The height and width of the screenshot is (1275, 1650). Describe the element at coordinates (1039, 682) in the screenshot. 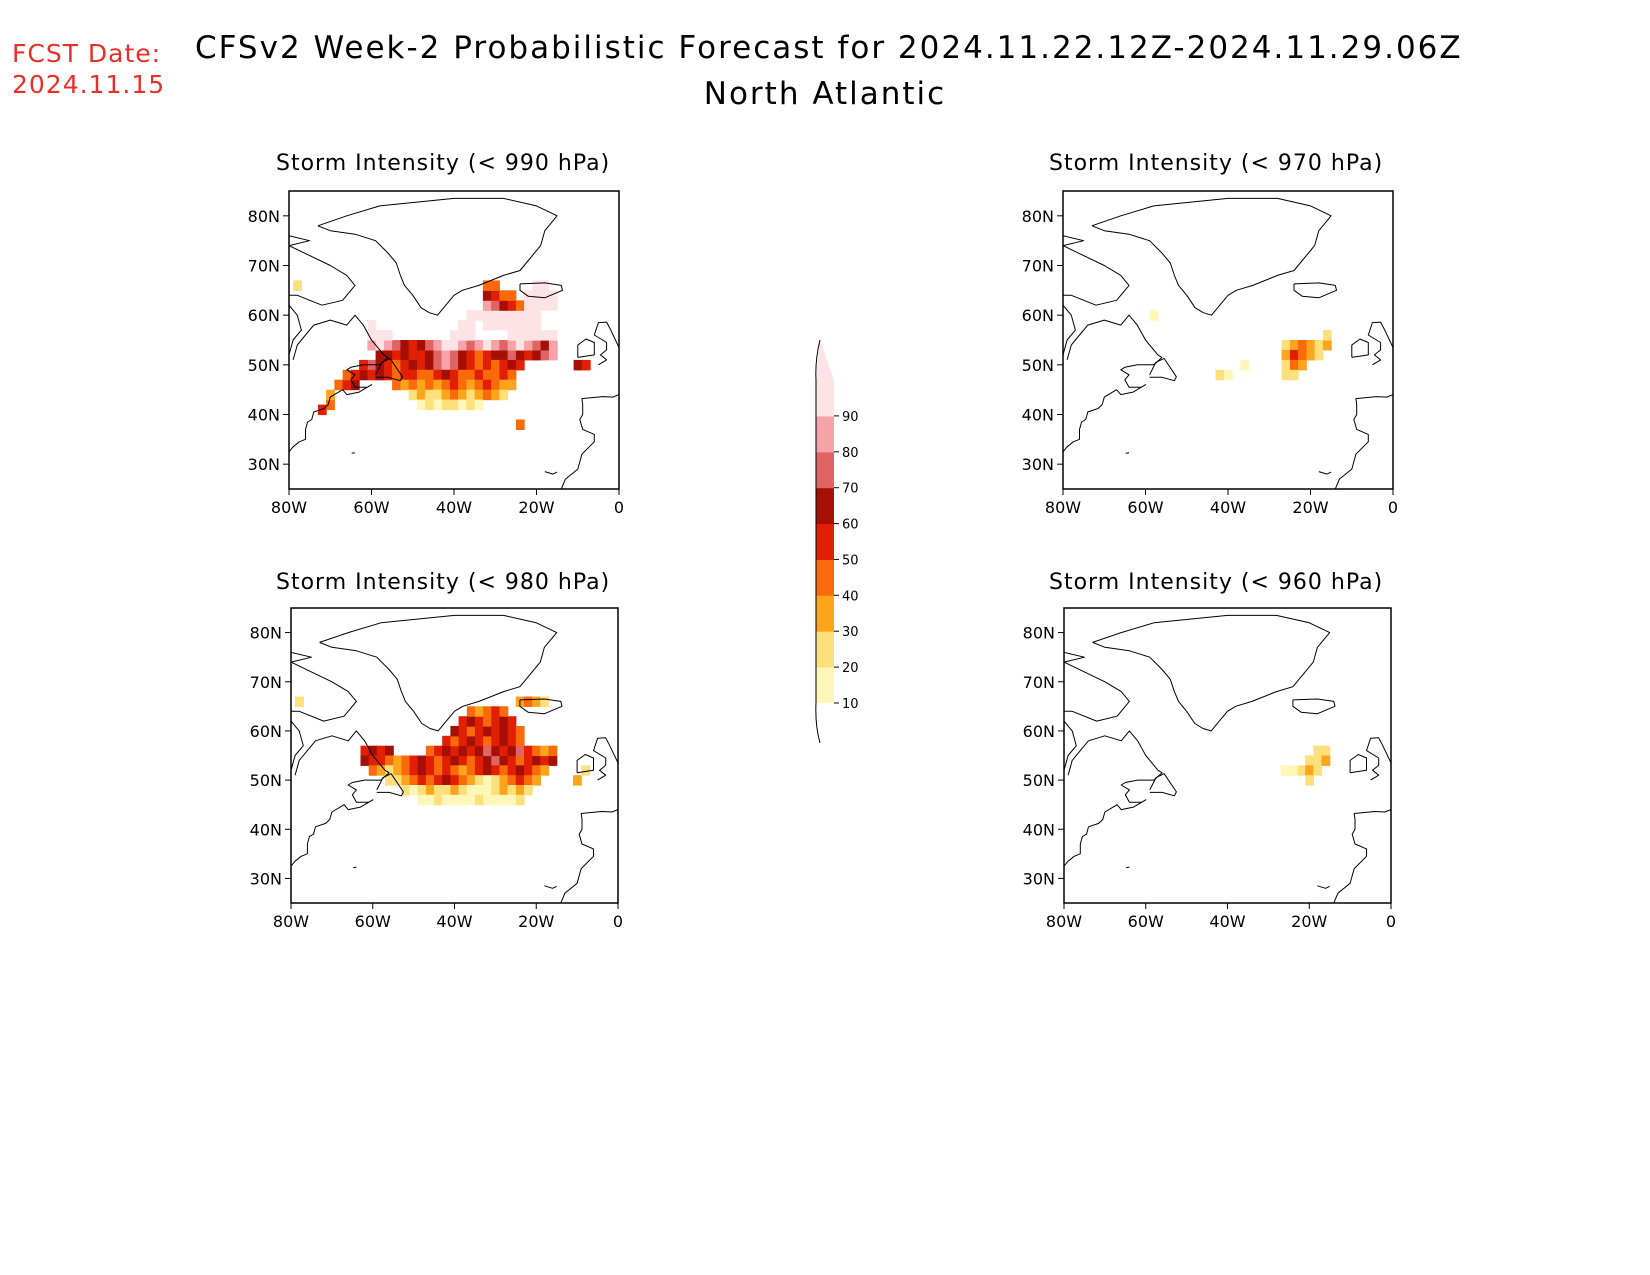

I see `lat-tick-label: 70N` at that location.